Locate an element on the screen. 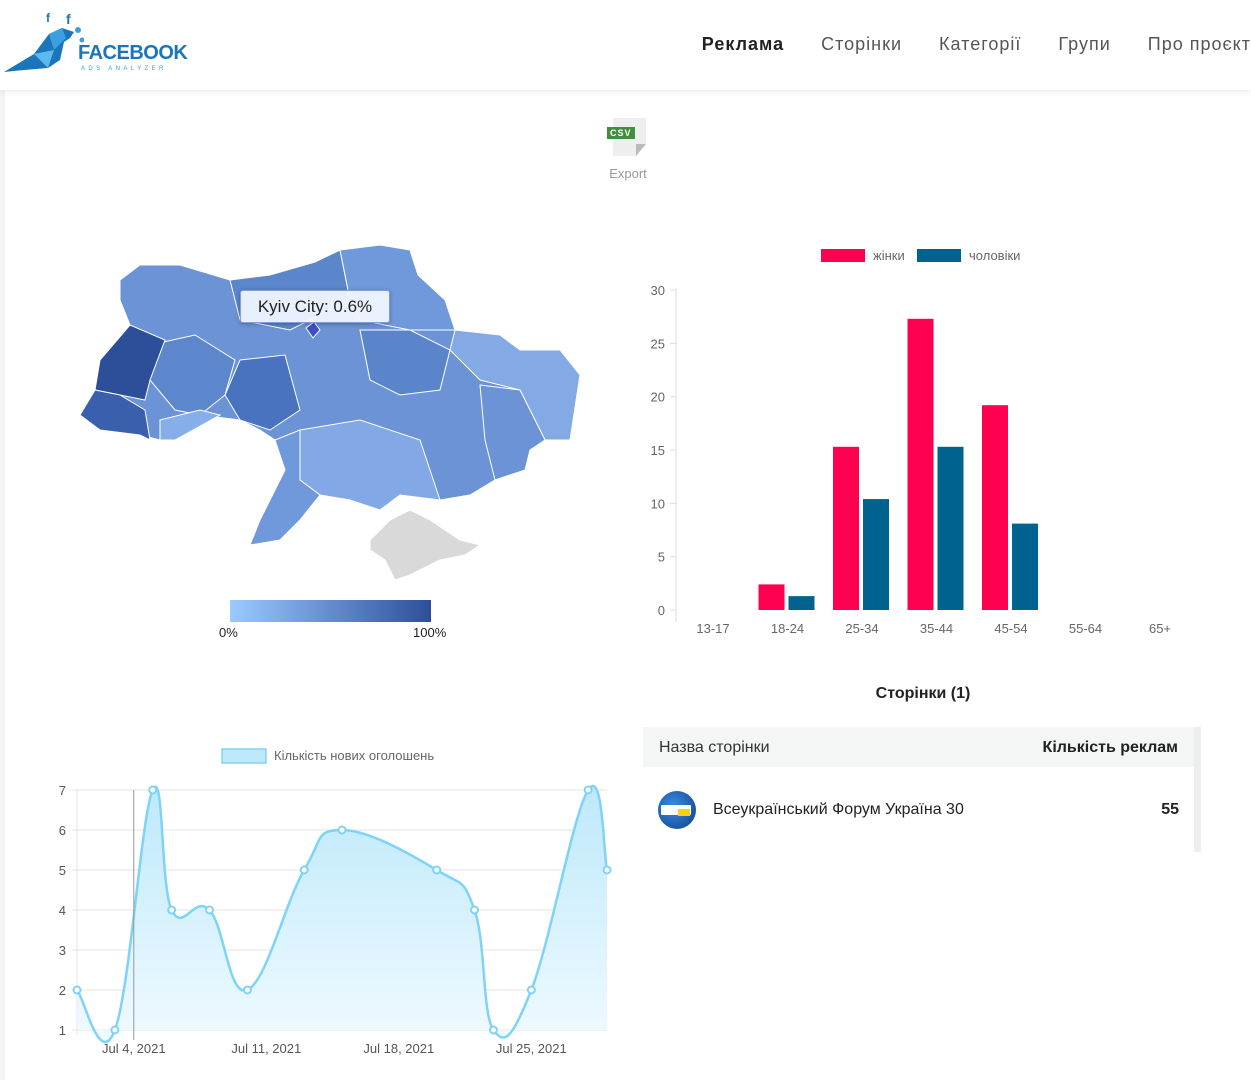  y-tick-label: 7 is located at coordinates (62, 790).